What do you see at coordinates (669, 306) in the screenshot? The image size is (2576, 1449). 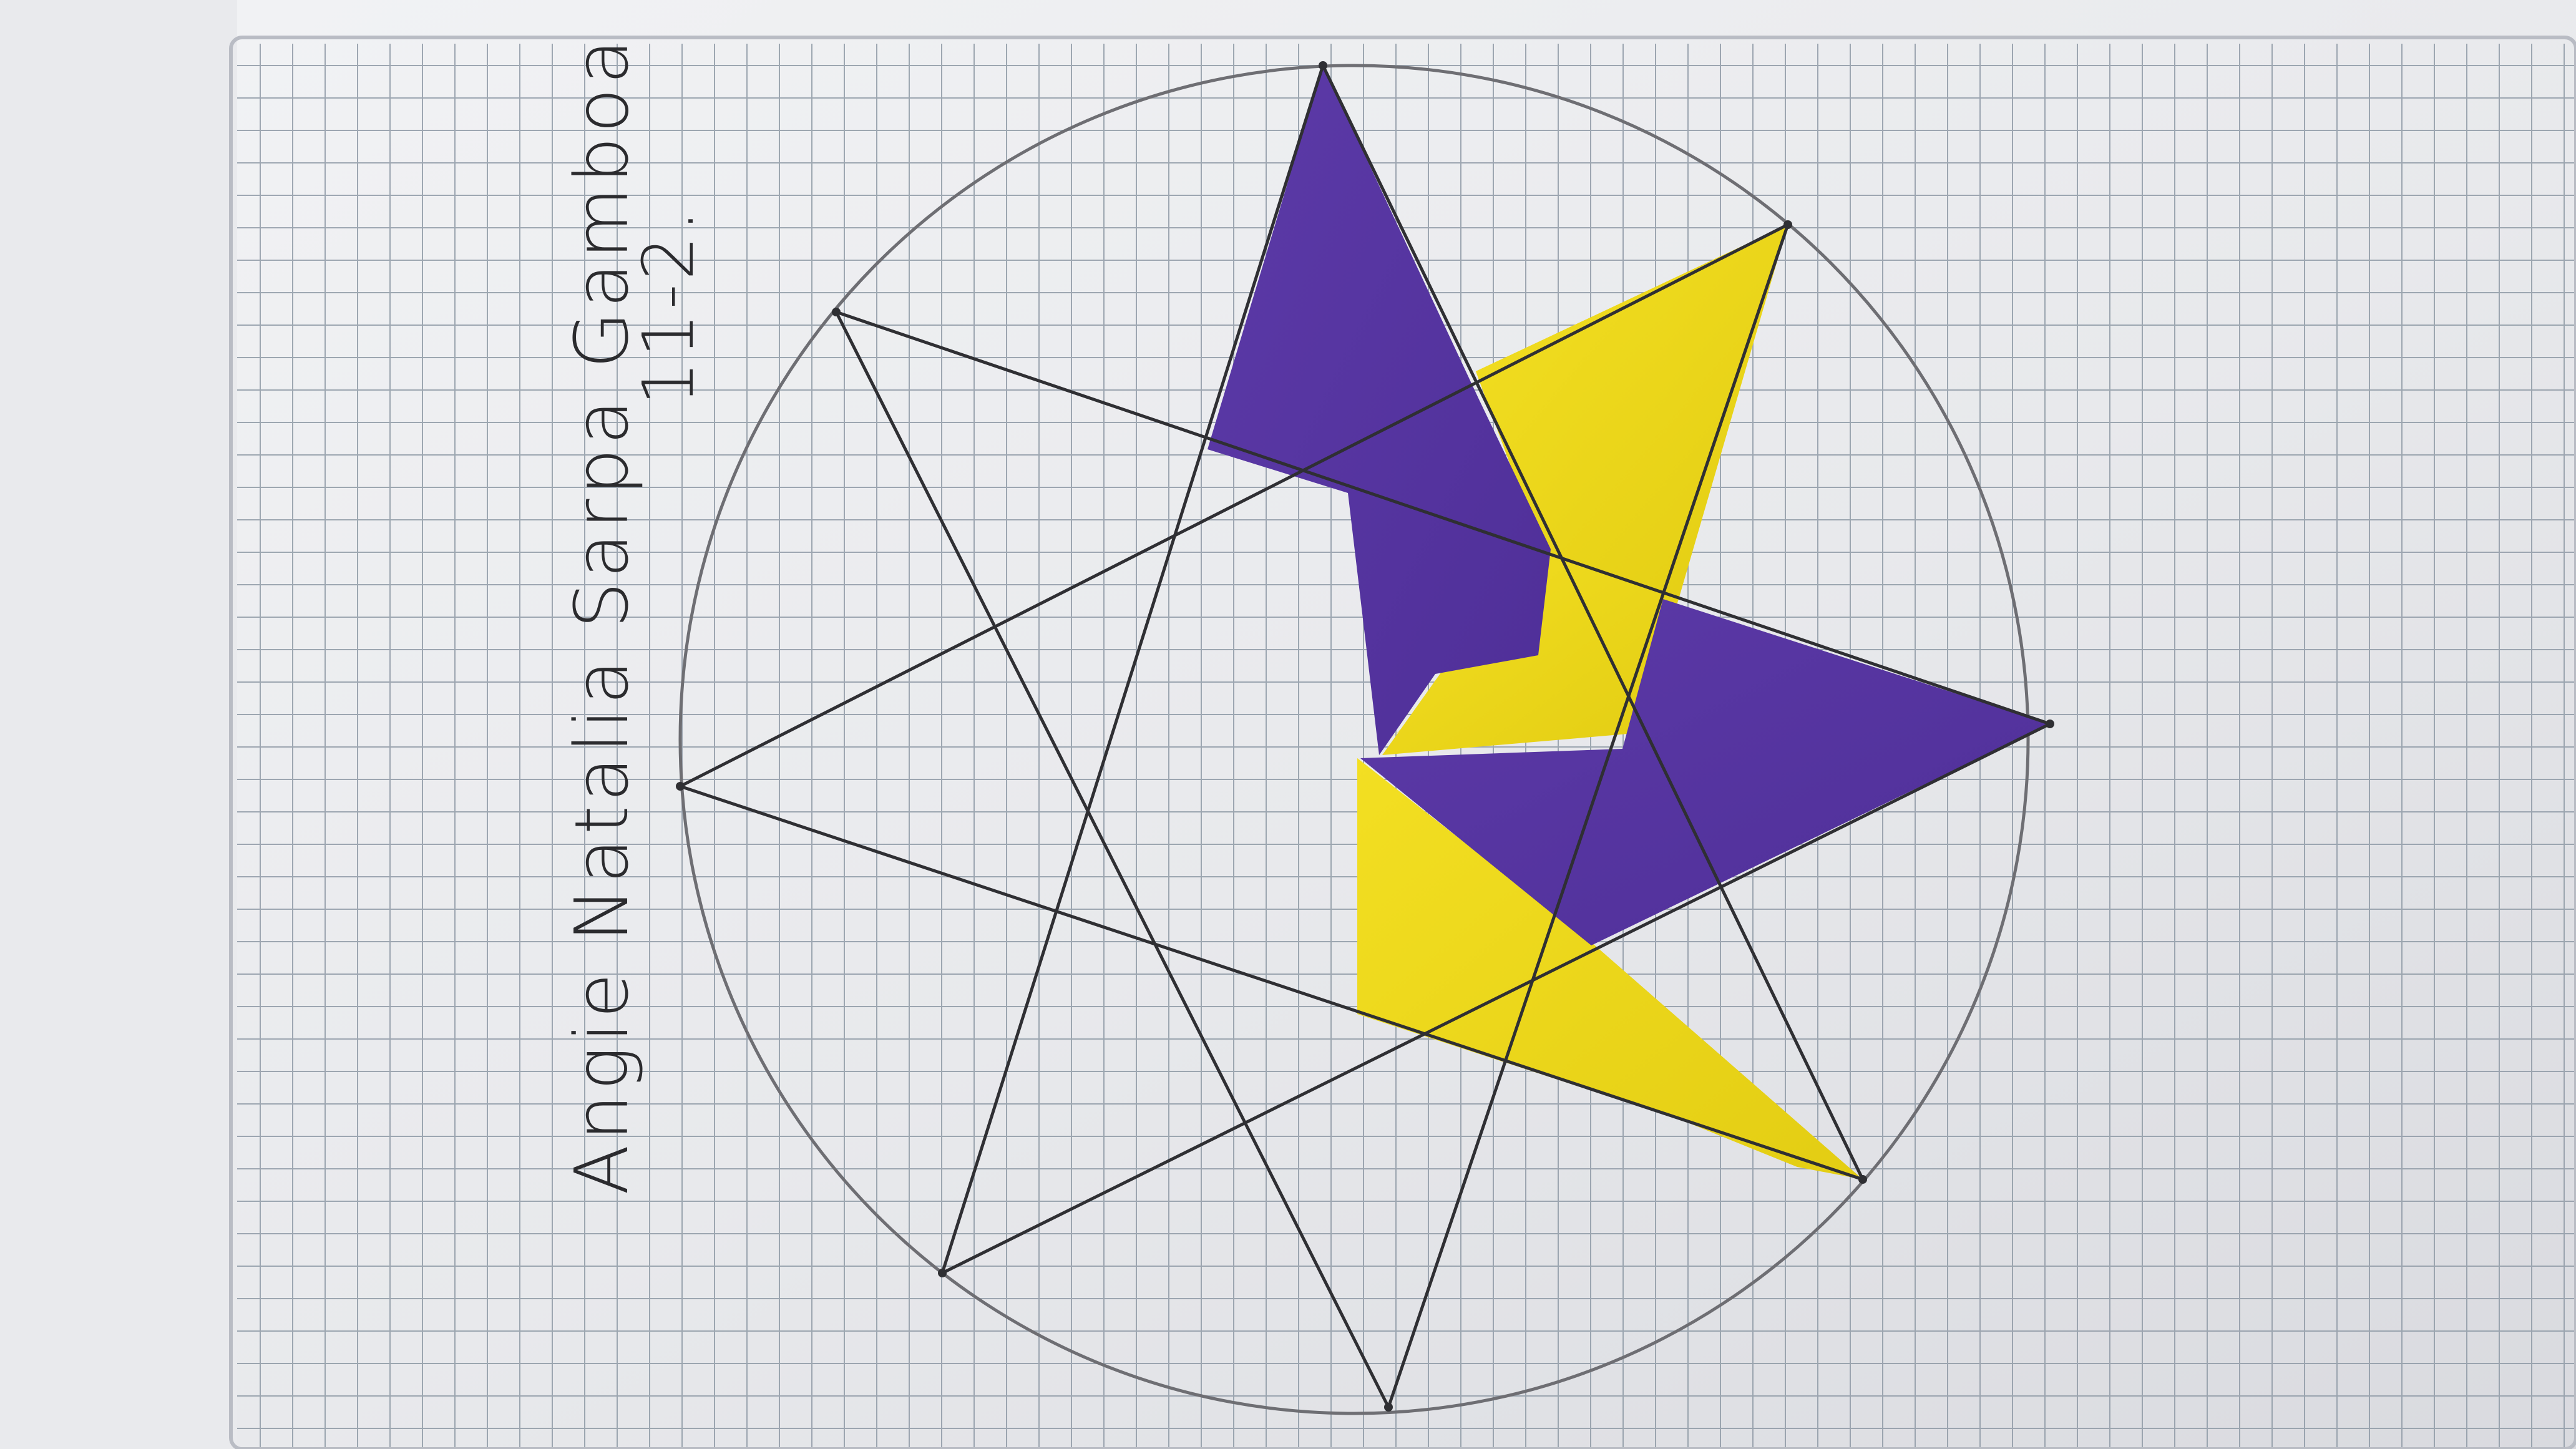 I see `handwritten-class: 11-2.` at bounding box center [669, 306].